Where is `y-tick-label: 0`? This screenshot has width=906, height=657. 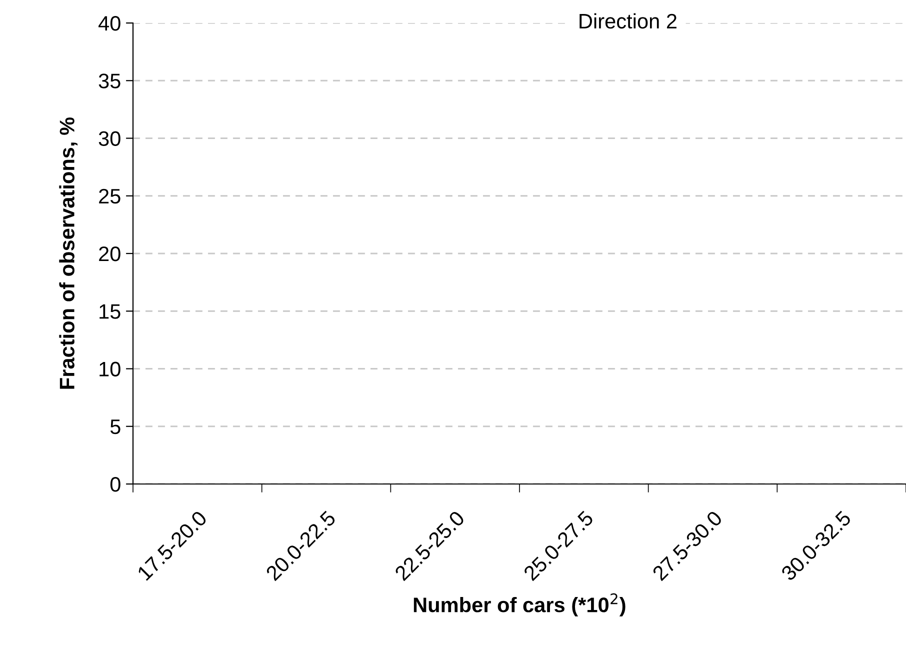 y-tick-label: 0 is located at coordinates (115, 484).